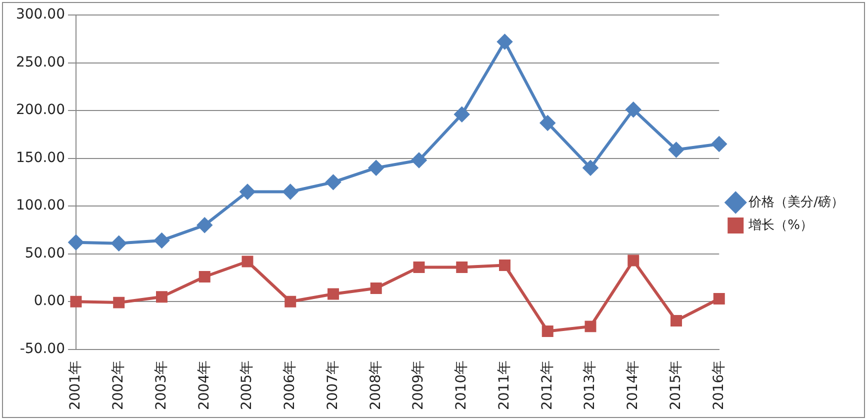 Image resolution: width=867 pixels, height=420 pixels. I want to click on y-tick-label: 300.00, so click(40, 14).